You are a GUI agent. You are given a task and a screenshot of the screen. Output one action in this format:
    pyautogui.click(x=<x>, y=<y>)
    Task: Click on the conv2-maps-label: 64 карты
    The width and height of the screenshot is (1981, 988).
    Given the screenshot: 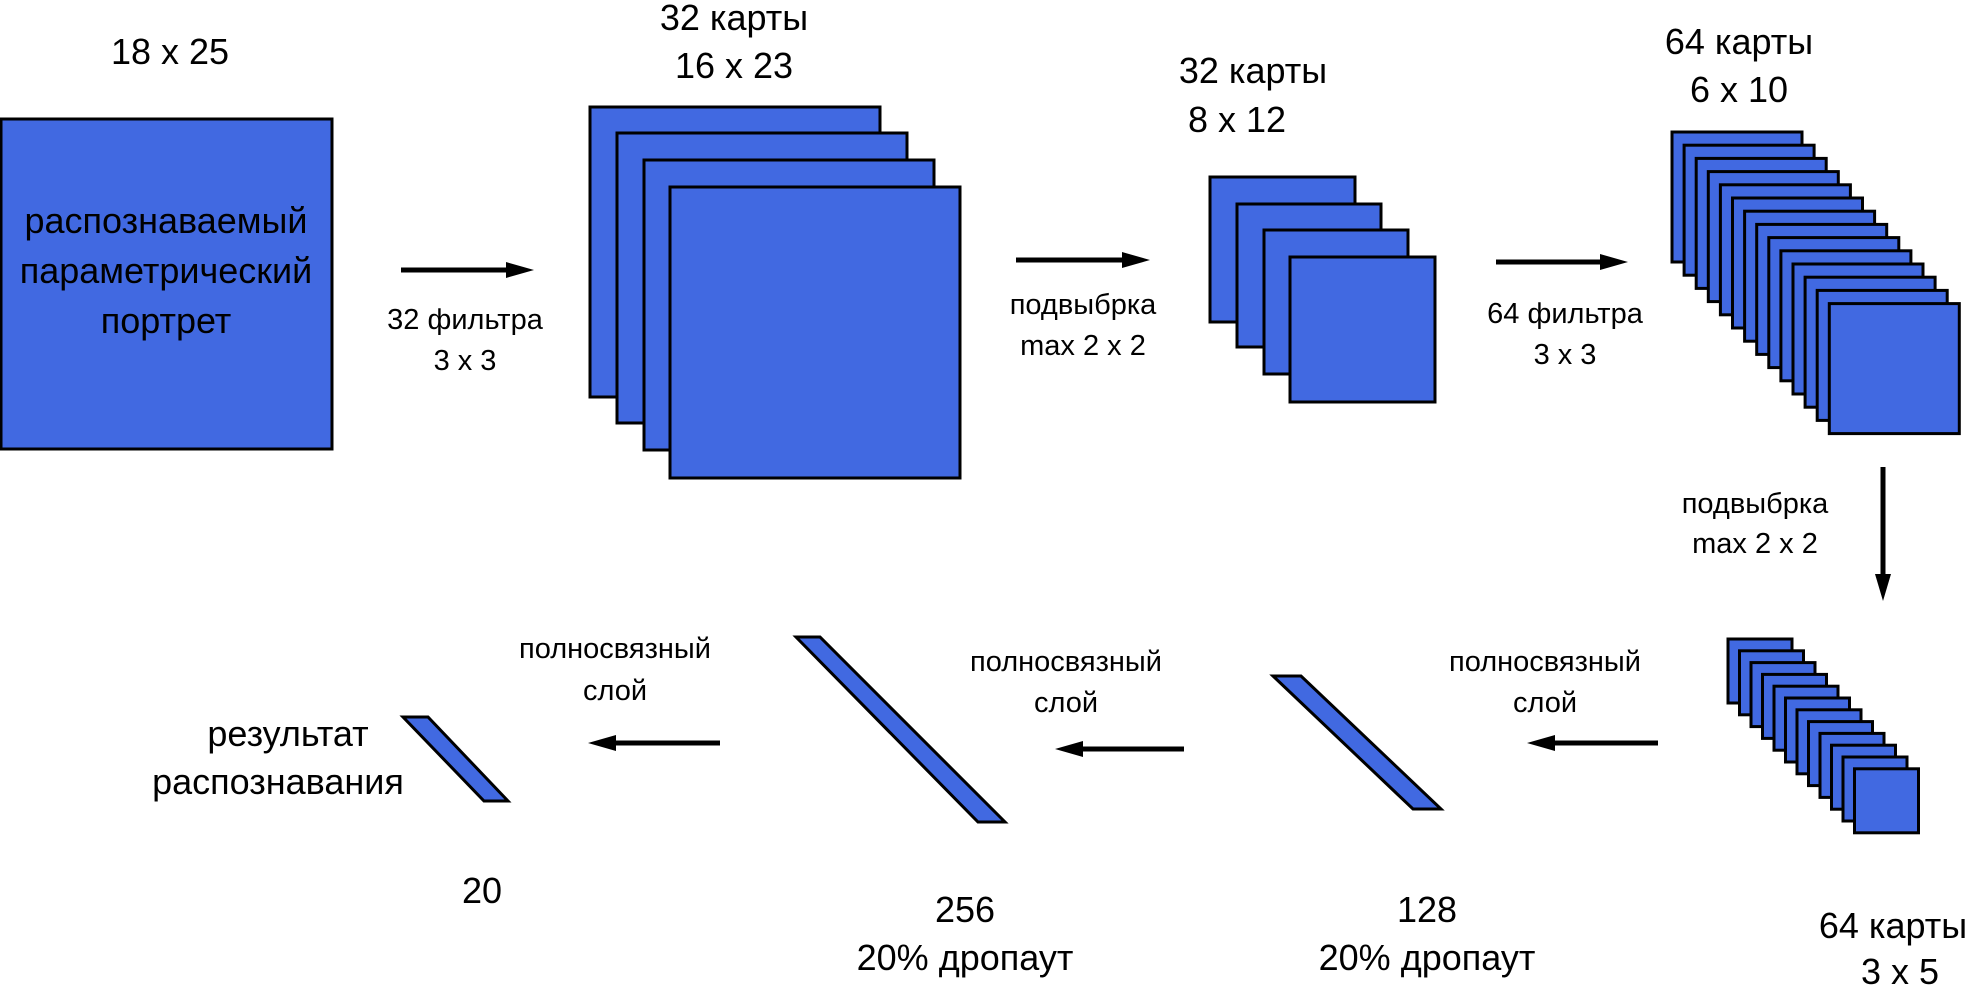 What is the action you would take?
    pyautogui.click(x=1739, y=41)
    